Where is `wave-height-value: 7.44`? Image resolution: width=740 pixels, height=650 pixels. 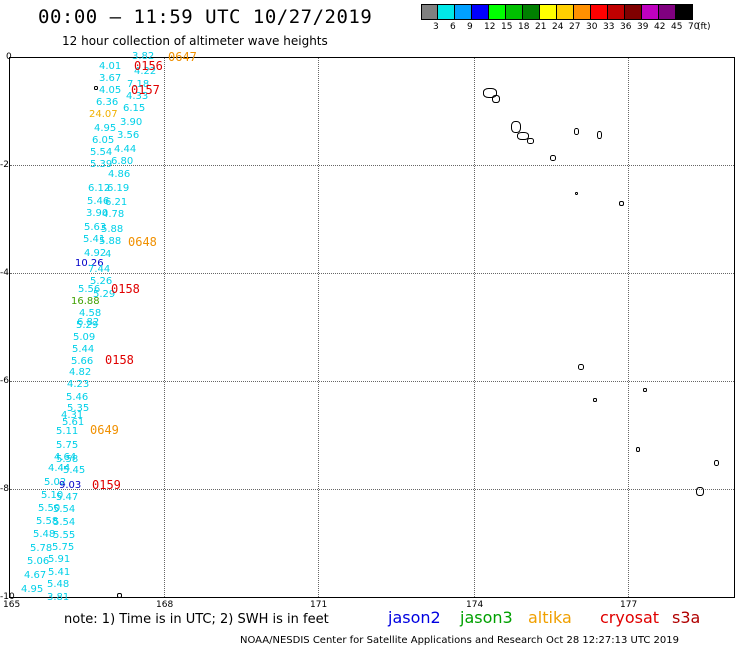 wave-height-value: 7.44 is located at coordinates (99, 269).